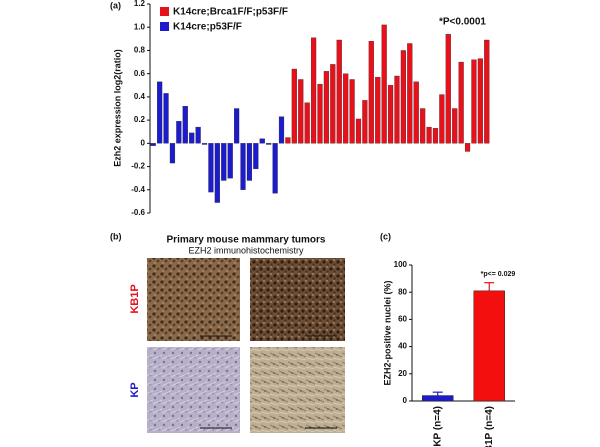 The height and width of the screenshot is (447, 600). What do you see at coordinates (230, 12) in the screenshot?
I see `legend-label: K14cre;Brca1F/F;p53F/F` at bounding box center [230, 12].